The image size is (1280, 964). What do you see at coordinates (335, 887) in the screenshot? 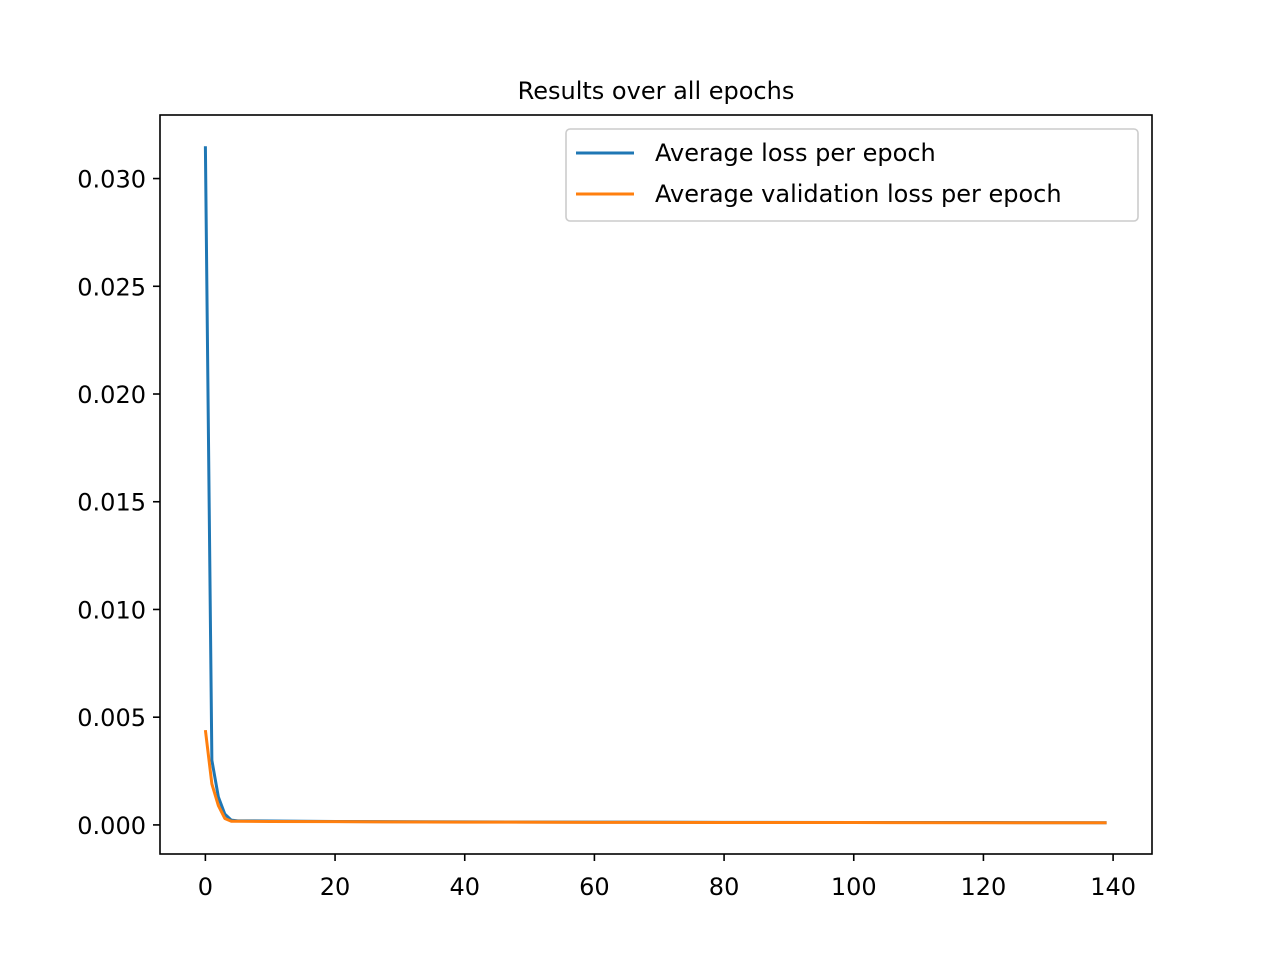
I see `x-tick-label: 20` at bounding box center [335, 887].